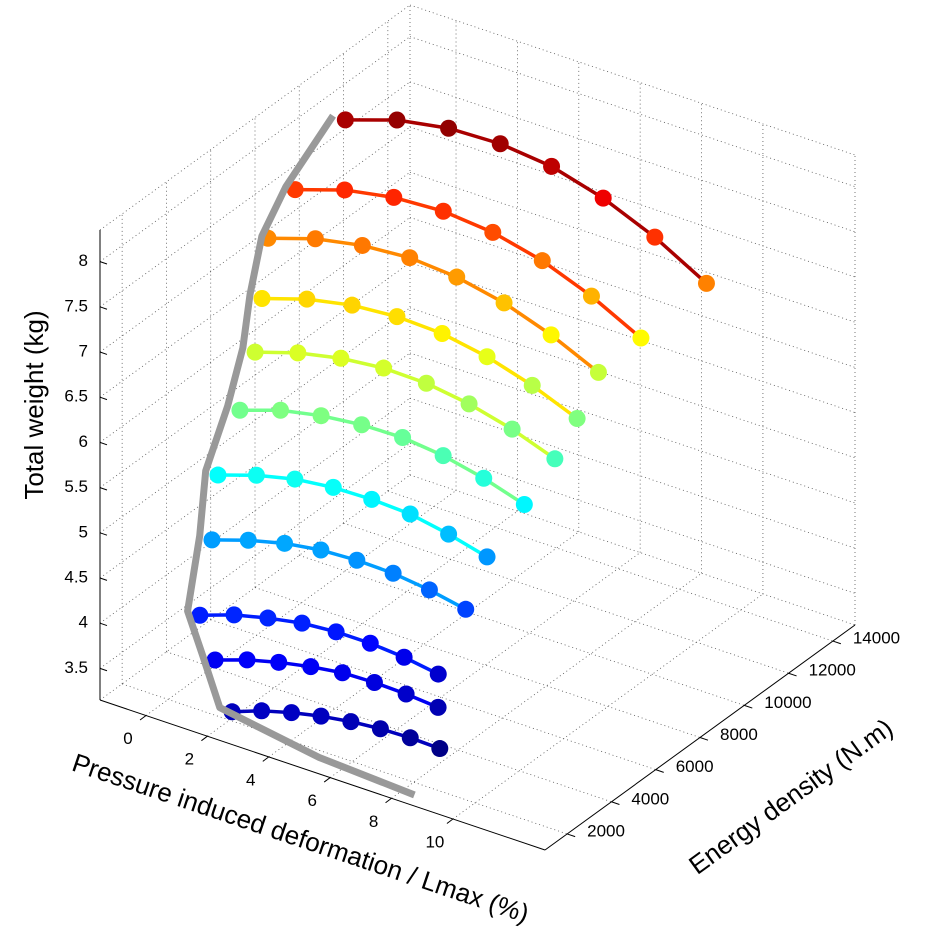 The width and height of the screenshot is (925, 951). Describe the element at coordinates (606, 830) in the screenshot. I see `y-tick-label: 2000` at that location.